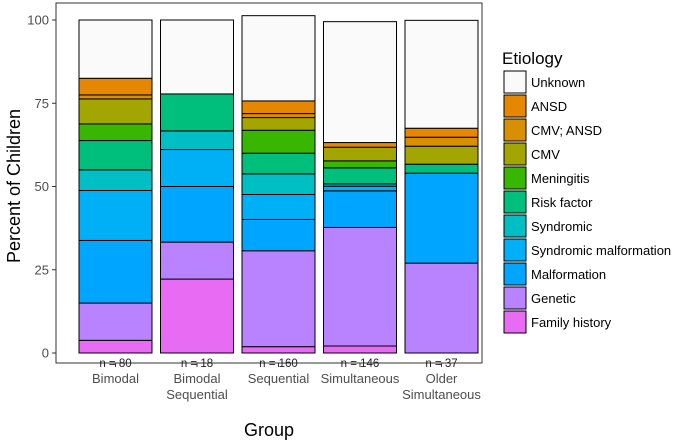 The height and width of the screenshot is (442, 685). What do you see at coordinates (38, 20) in the screenshot?
I see `y-tick-label: 100` at bounding box center [38, 20].